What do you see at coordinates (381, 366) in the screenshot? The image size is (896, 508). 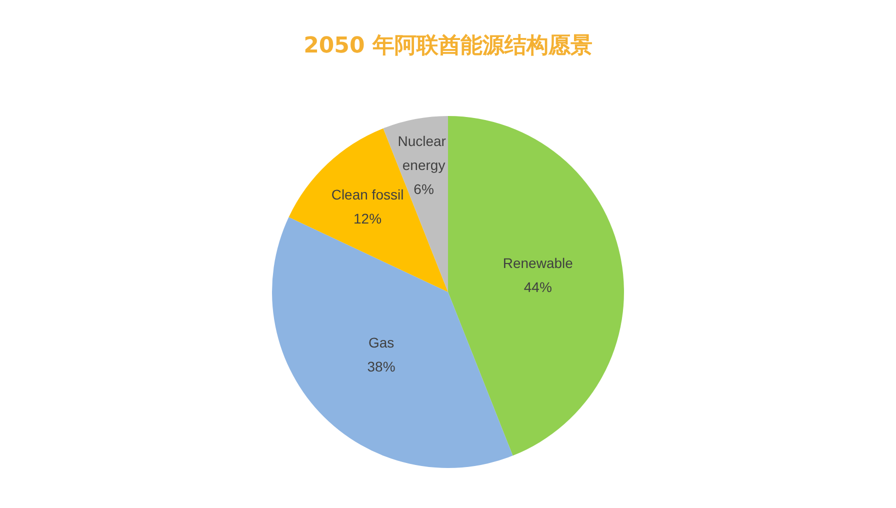 I see `data-label: 38%` at bounding box center [381, 366].